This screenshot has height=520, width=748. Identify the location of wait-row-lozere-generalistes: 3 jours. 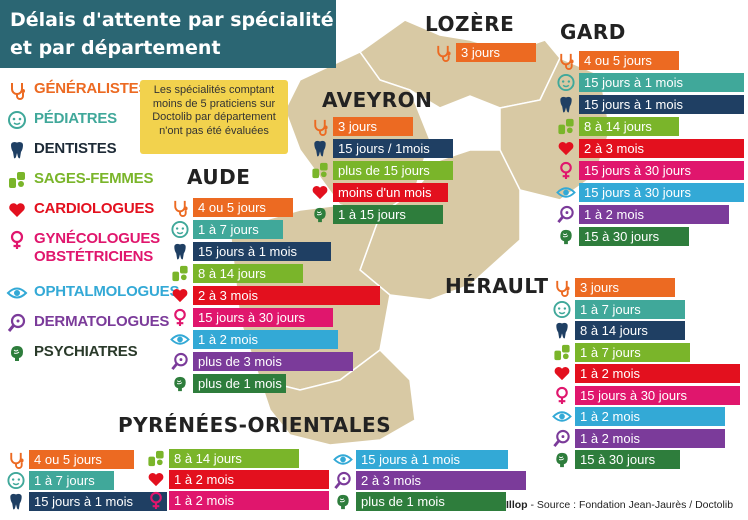
(484, 52).